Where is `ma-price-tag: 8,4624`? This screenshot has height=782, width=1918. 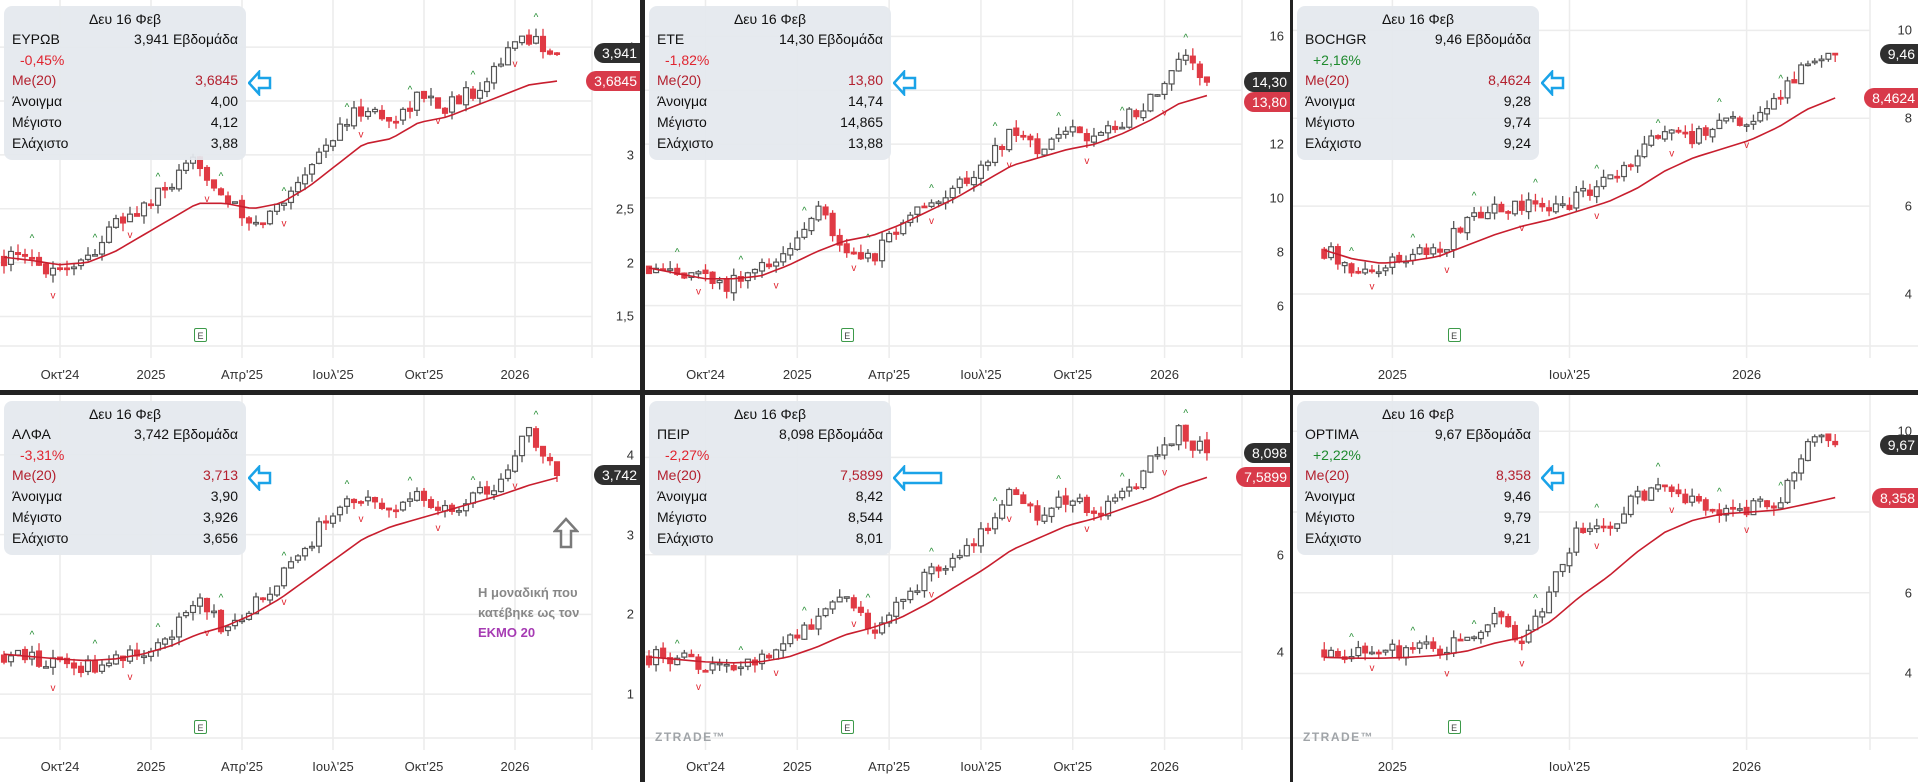
ma-price-tag: 8,4624 is located at coordinates (1891, 97).